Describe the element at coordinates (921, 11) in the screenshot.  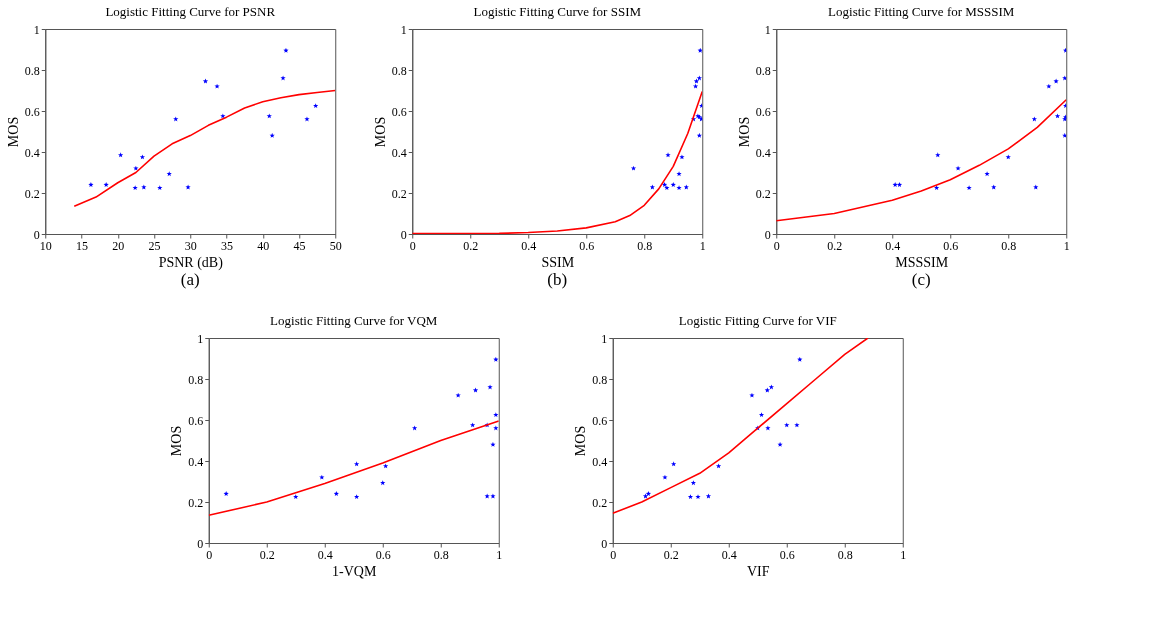
I see `chart-title: Logistic Fitting Curve for MSSSIM` at that location.